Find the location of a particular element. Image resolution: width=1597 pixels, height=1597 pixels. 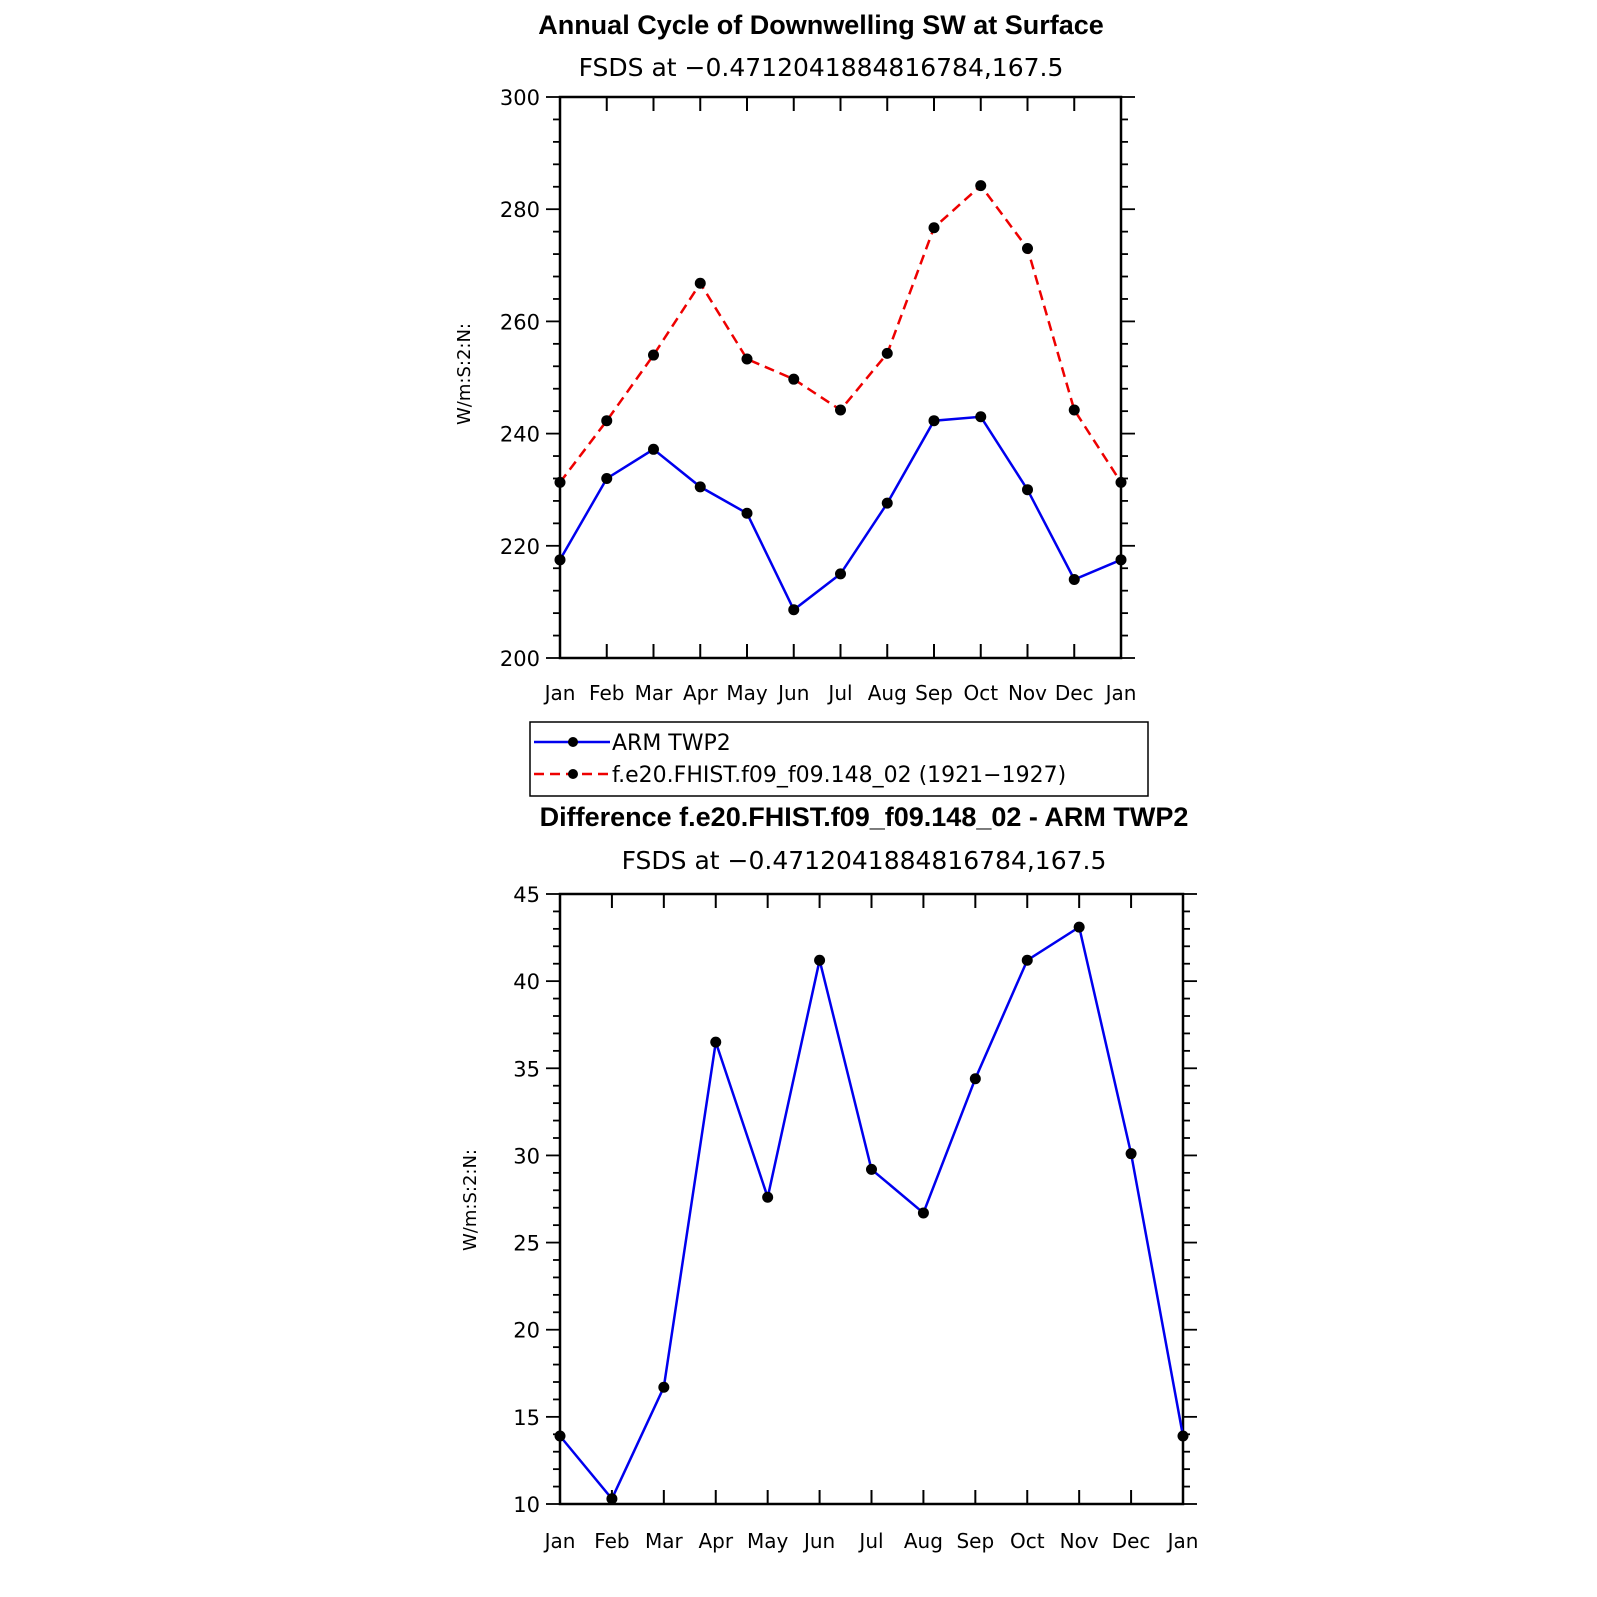

y-tick-label: 300 is located at coordinates (520, 98).